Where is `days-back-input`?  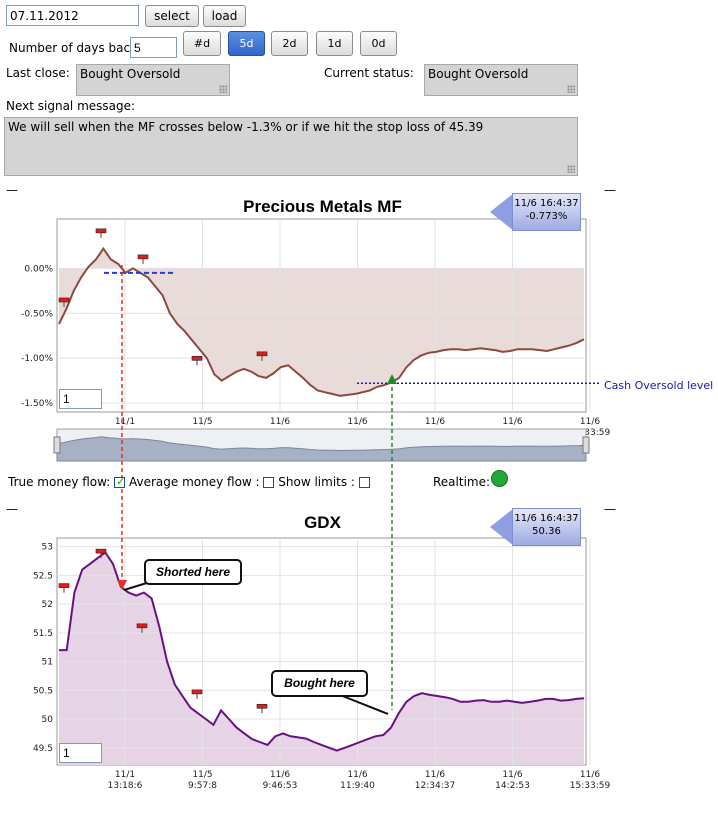
days-back-input is located at coordinates (153, 47).